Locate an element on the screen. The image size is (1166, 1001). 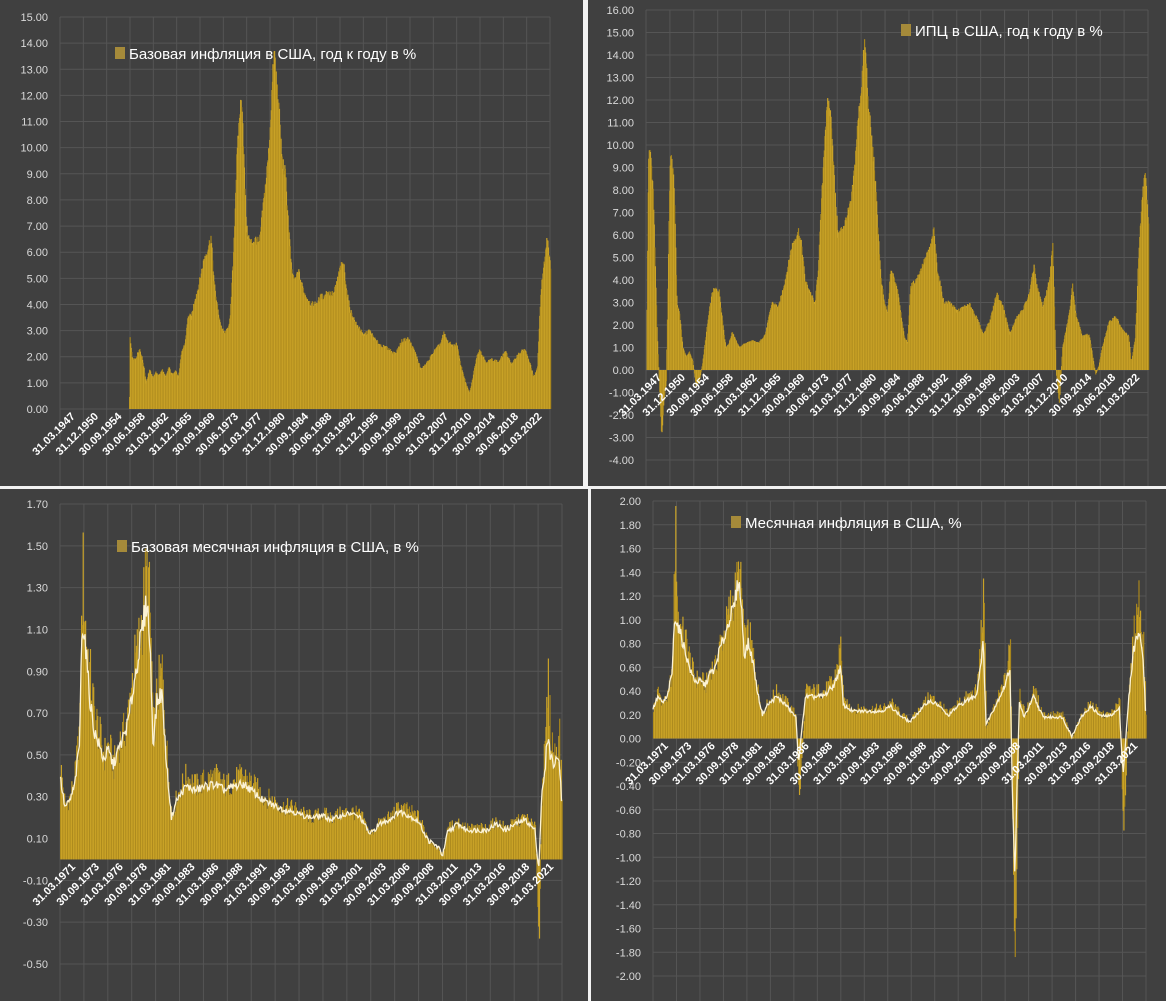
y-tick-label: 8.00 is located at coordinates (37, 201).